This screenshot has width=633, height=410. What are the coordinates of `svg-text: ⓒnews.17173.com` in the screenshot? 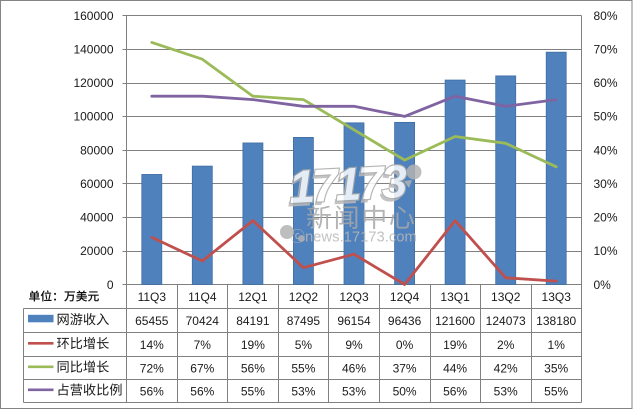 It's located at (353, 237).